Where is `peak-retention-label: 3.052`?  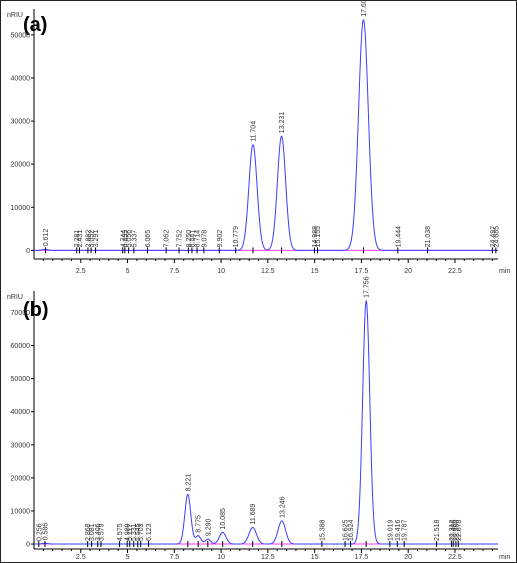 peak-retention-label: 3.052 is located at coordinates (92, 239).